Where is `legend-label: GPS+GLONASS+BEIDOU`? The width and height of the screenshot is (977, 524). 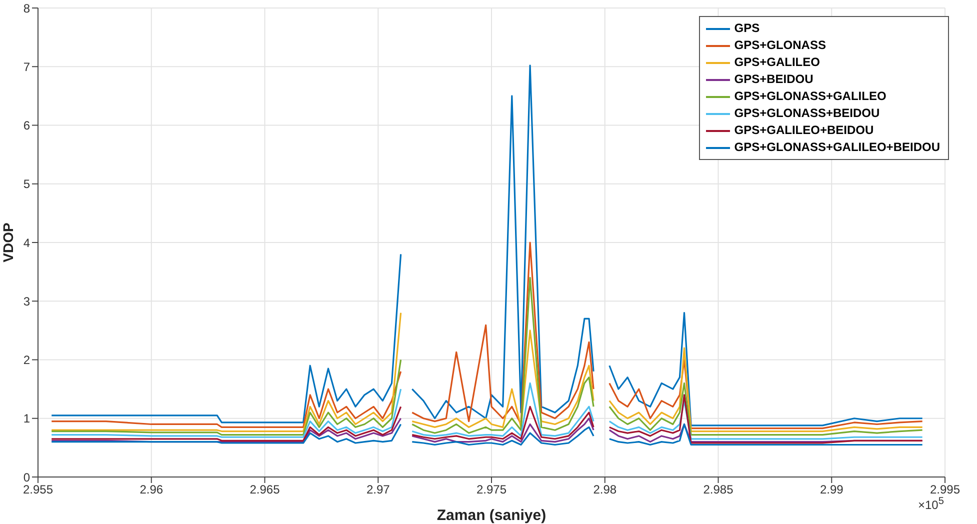 legend-label: GPS+GLONASS+BEIDOU is located at coordinates (807, 113).